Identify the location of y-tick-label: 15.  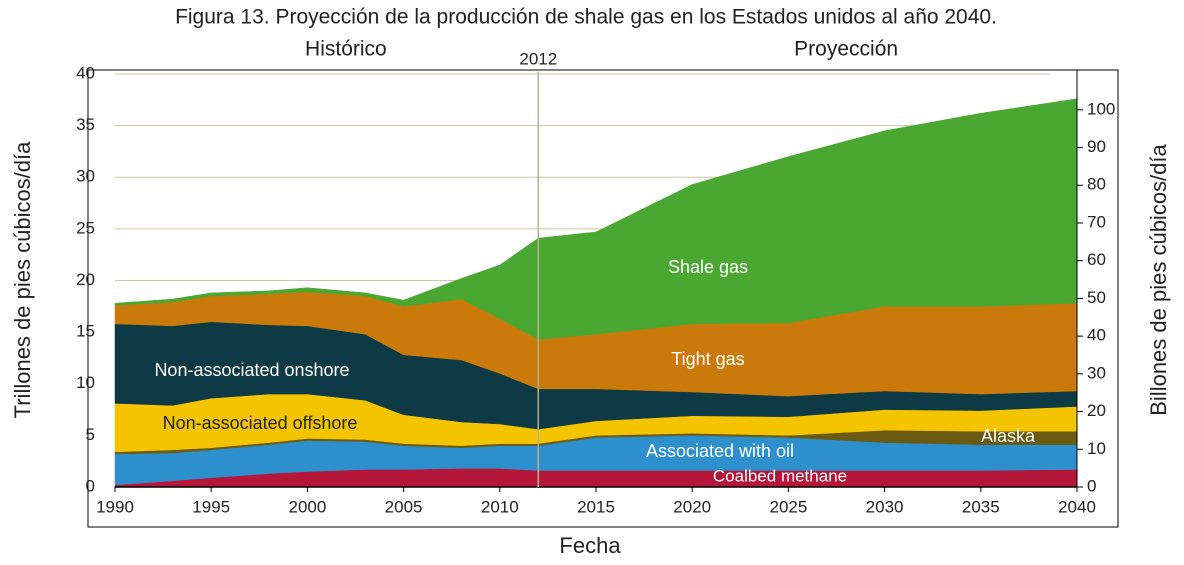
(85, 331).